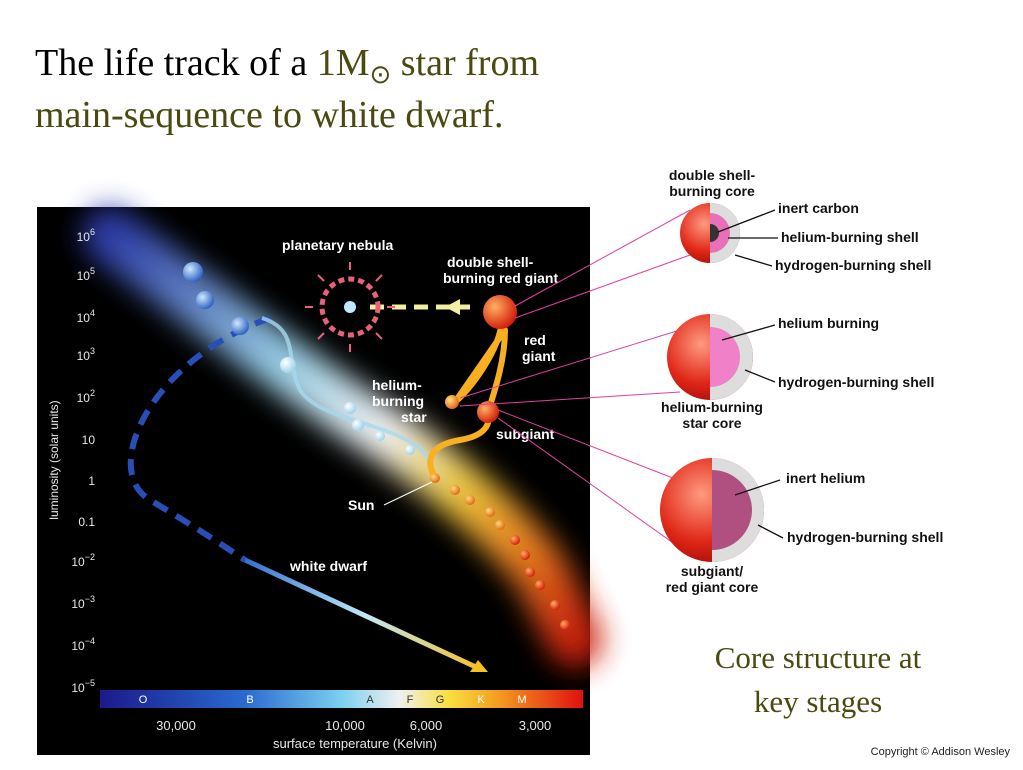 This screenshot has height=770, width=1023. I want to click on y-tick-label: 10⁵, so click(86, 274).